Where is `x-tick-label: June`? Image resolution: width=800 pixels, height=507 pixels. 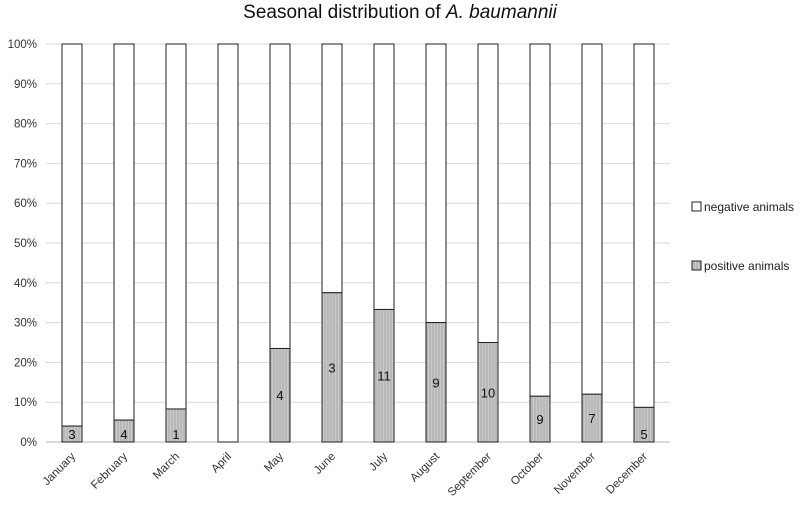
x-tick-label: June is located at coordinates (325, 464).